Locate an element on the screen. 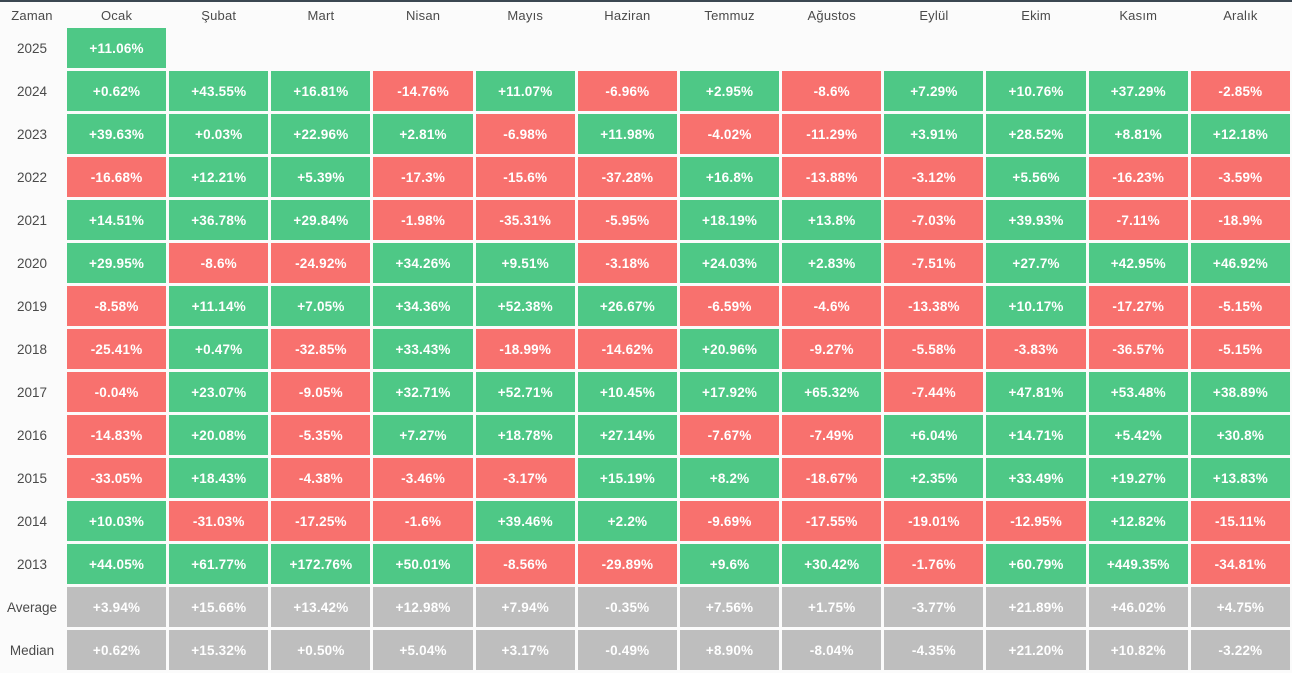 This screenshot has height=673, width=1292. return-cell: +28.52% is located at coordinates (1036, 134).